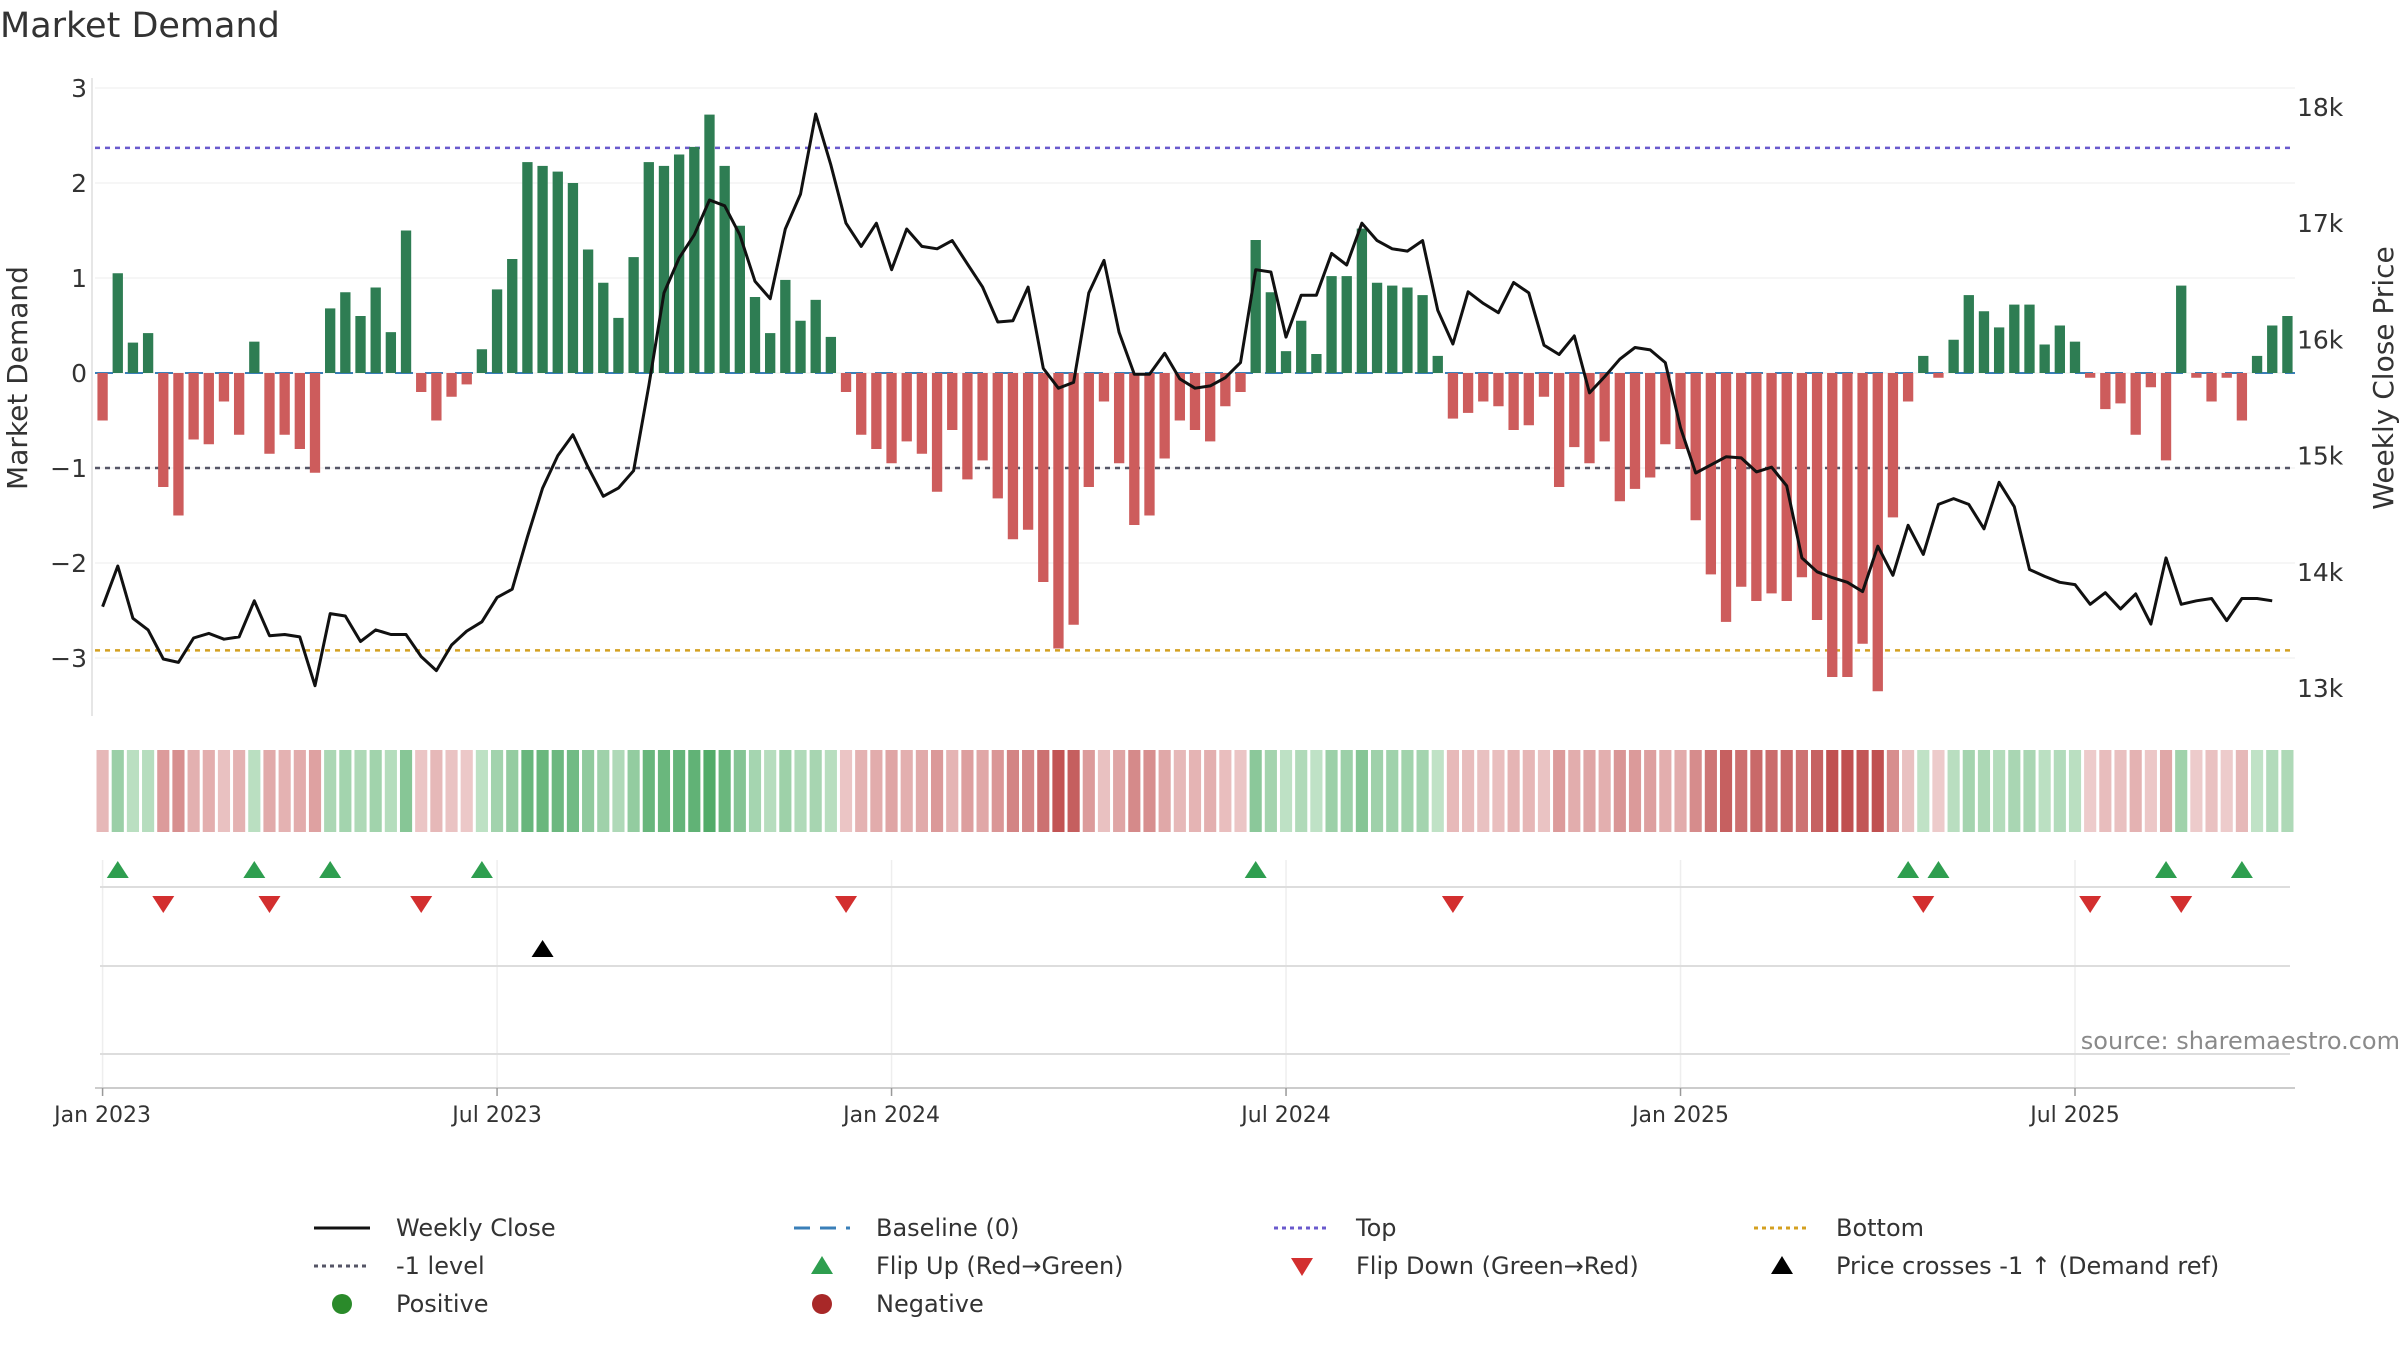 The height and width of the screenshot is (1350, 2400). What do you see at coordinates (1376, 1228) in the screenshot?
I see `legend-label: Top` at bounding box center [1376, 1228].